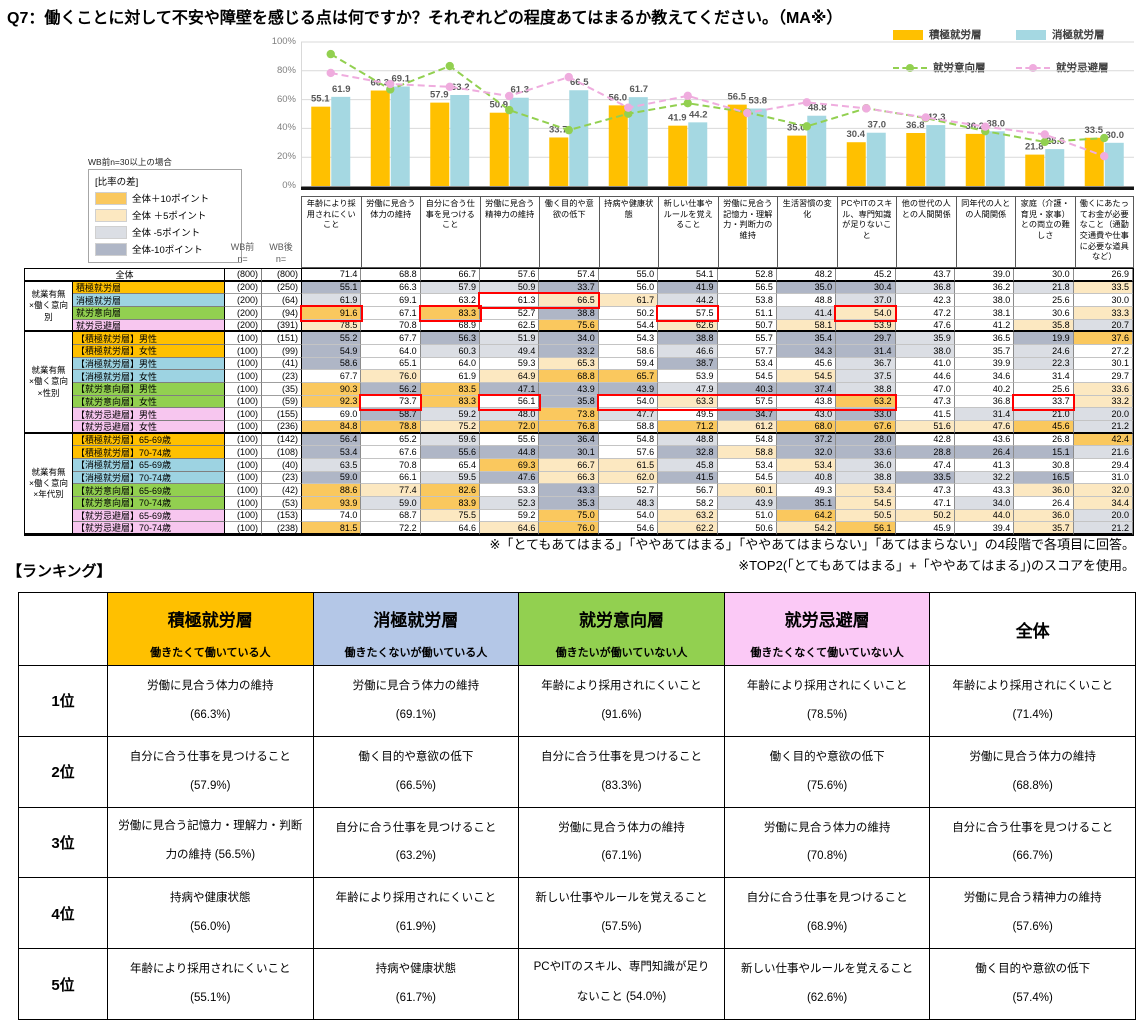 This screenshot has height=1020, width=1138. Describe the element at coordinates (510, 275) in the screenshot. I see `table-cell: 57.6` at that location.